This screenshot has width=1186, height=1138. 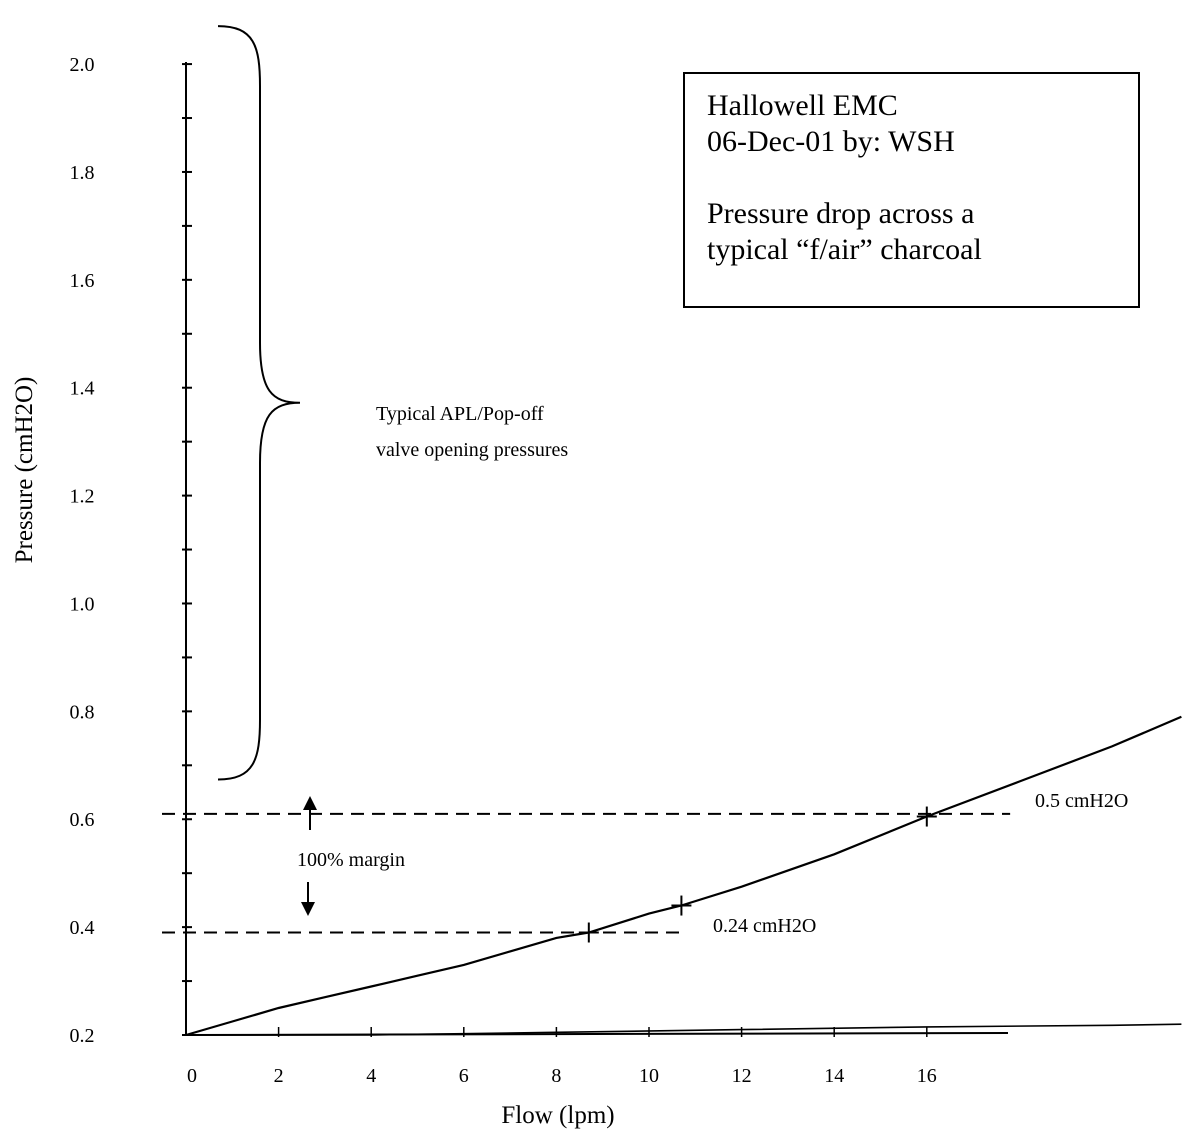 I want to click on x-tick-label: 2, so click(x=279, y=1076).